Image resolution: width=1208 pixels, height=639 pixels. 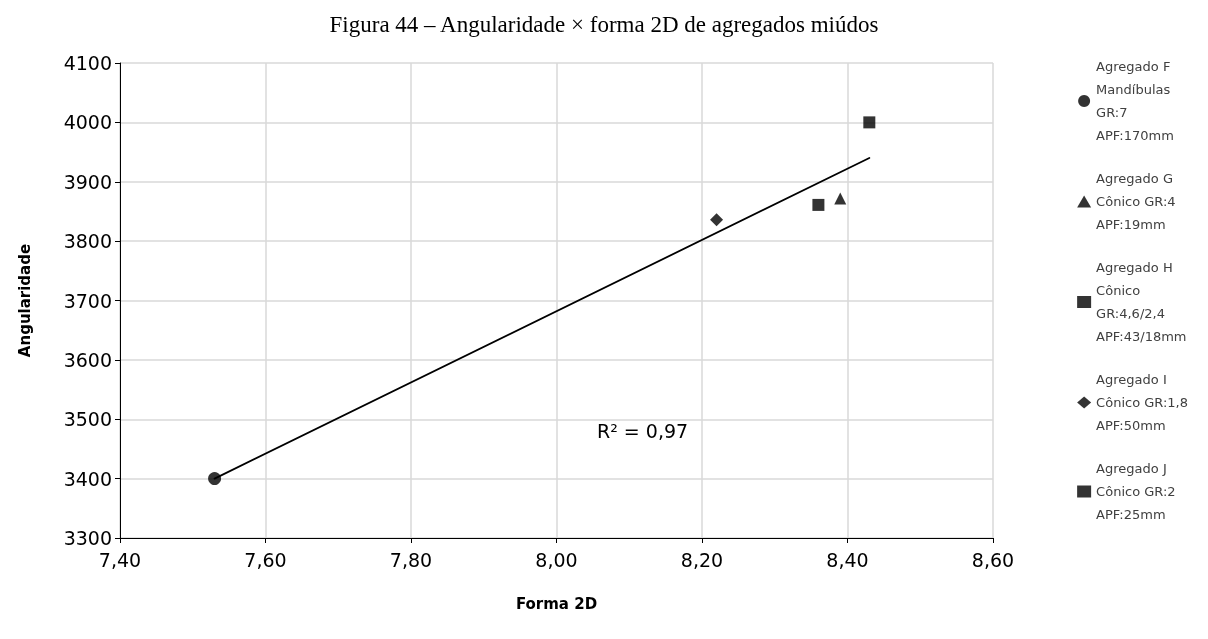 I want to click on y-tick-label: 3800, so click(x=87, y=241).